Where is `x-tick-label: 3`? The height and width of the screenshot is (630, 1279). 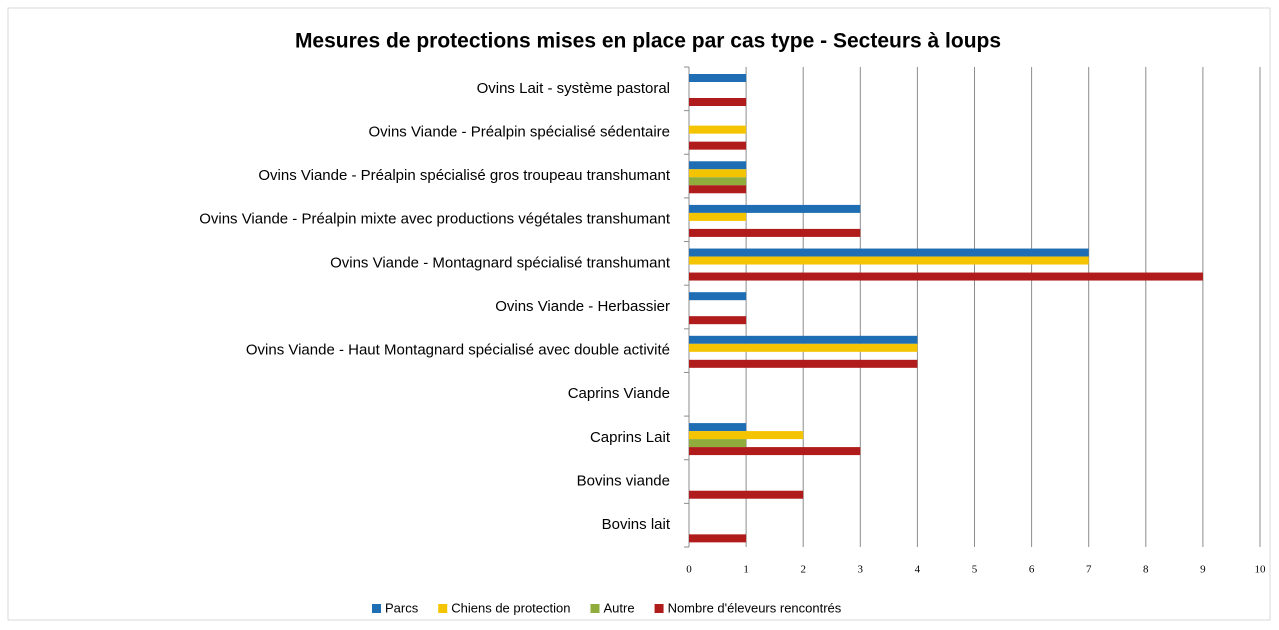
x-tick-label: 3 is located at coordinates (861, 570).